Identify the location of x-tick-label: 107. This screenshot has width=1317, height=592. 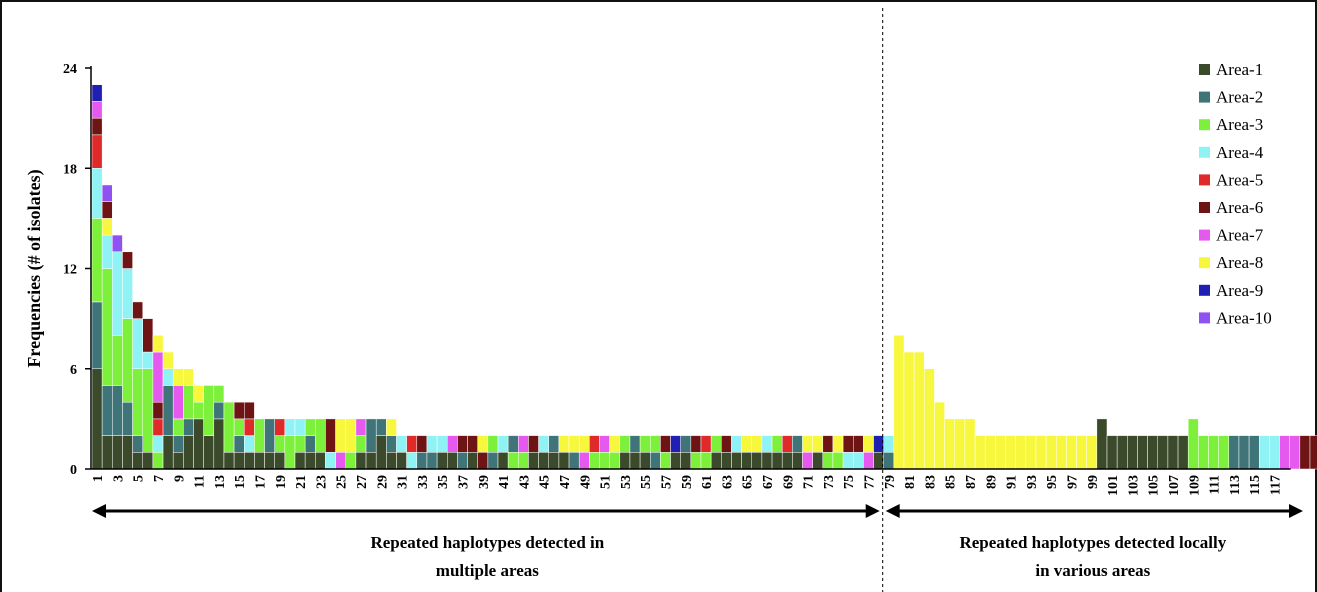
(1174, 485).